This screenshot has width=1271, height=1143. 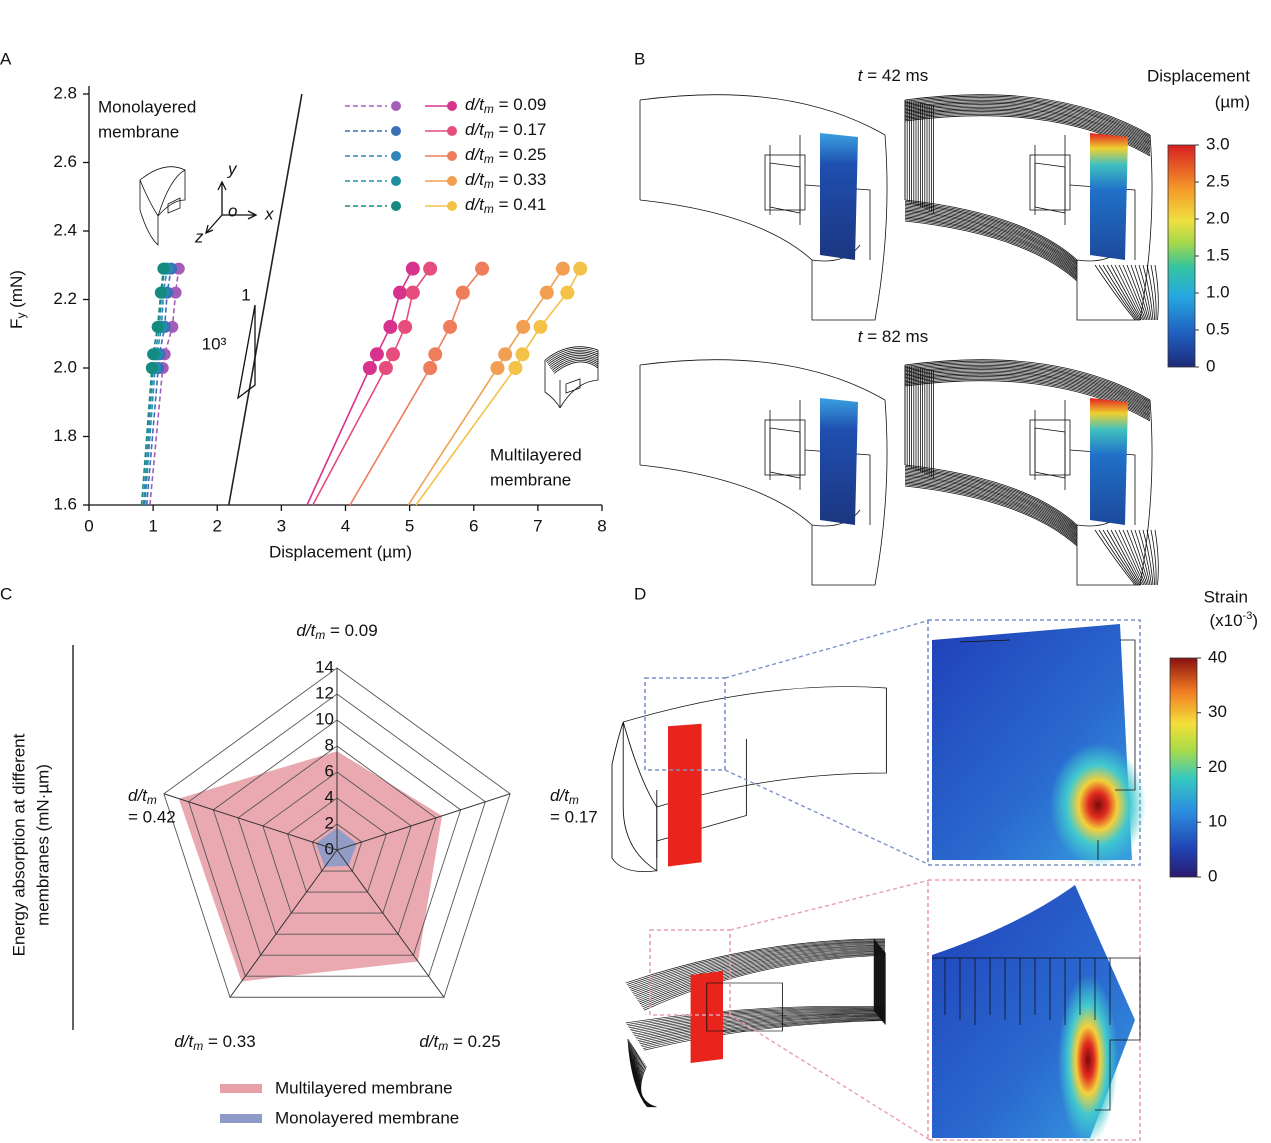 What do you see at coordinates (6, 593) in the screenshot?
I see `panel-label: C` at bounding box center [6, 593].